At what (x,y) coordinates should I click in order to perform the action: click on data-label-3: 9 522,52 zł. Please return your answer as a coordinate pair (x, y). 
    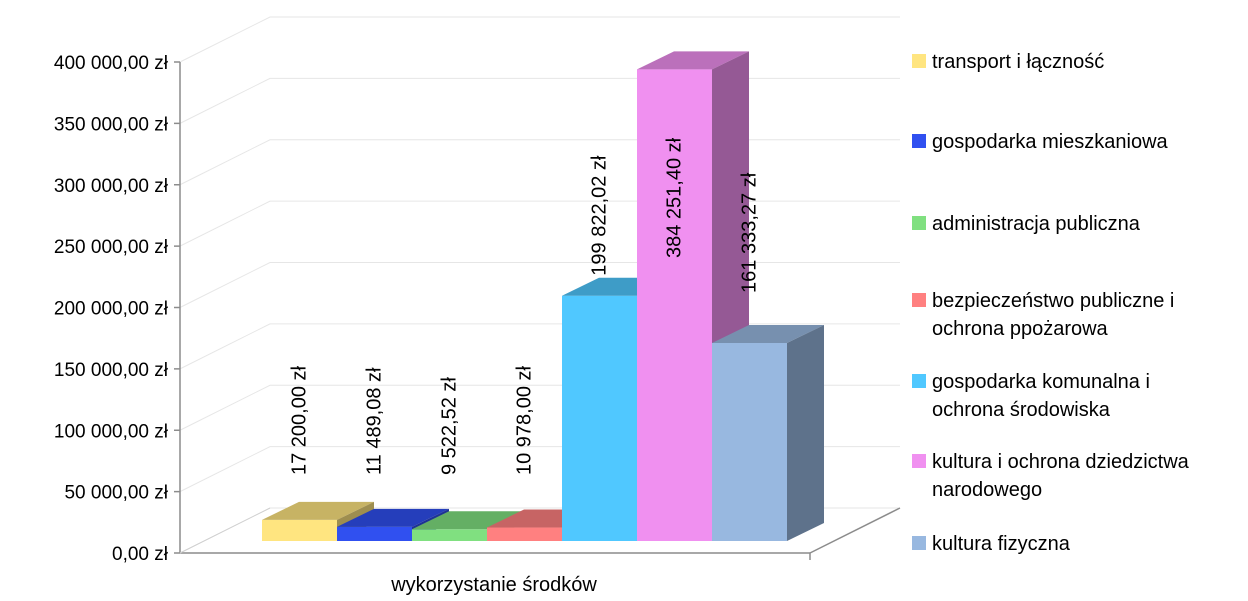
    Looking at the image, I should click on (450, 426).